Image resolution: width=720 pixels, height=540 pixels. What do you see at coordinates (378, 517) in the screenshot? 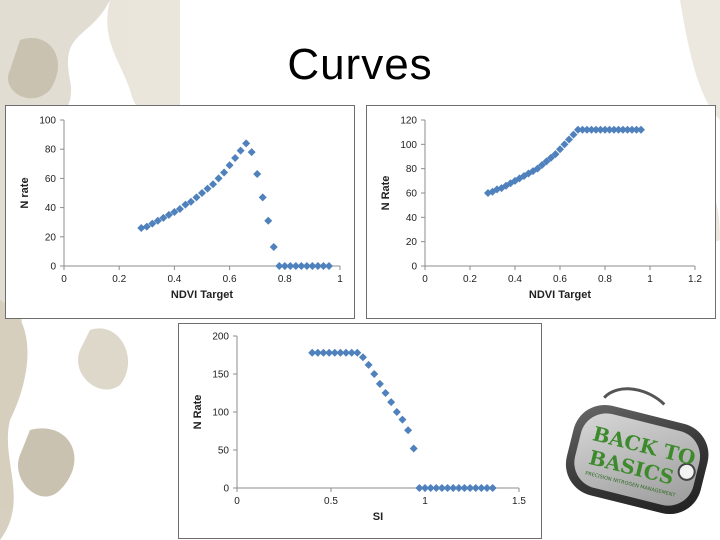
I see `x-axis-label: SI` at bounding box center [378, 517].